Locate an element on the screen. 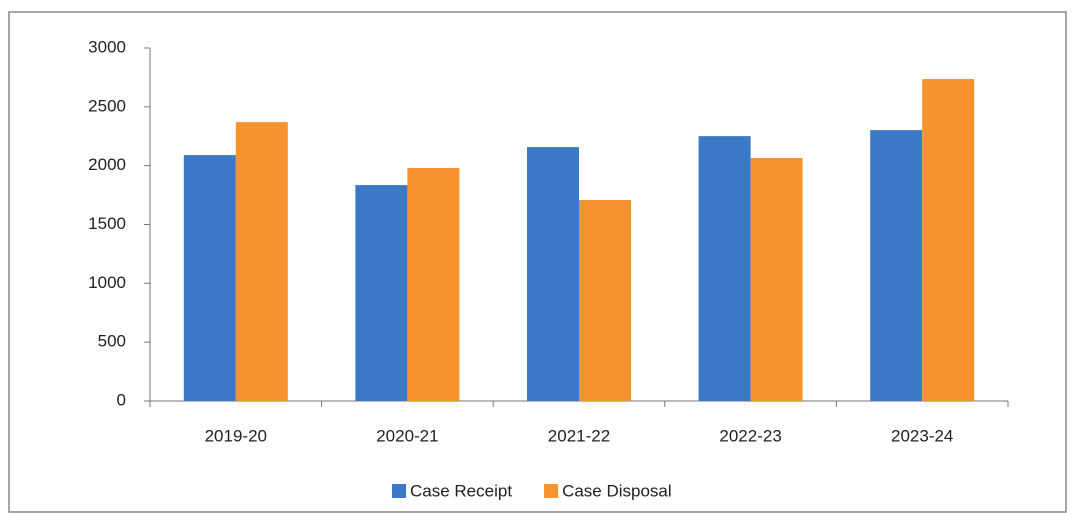 The image size is (1075, 513). y-tick-label: 0 is located at coordinates (121, 399).